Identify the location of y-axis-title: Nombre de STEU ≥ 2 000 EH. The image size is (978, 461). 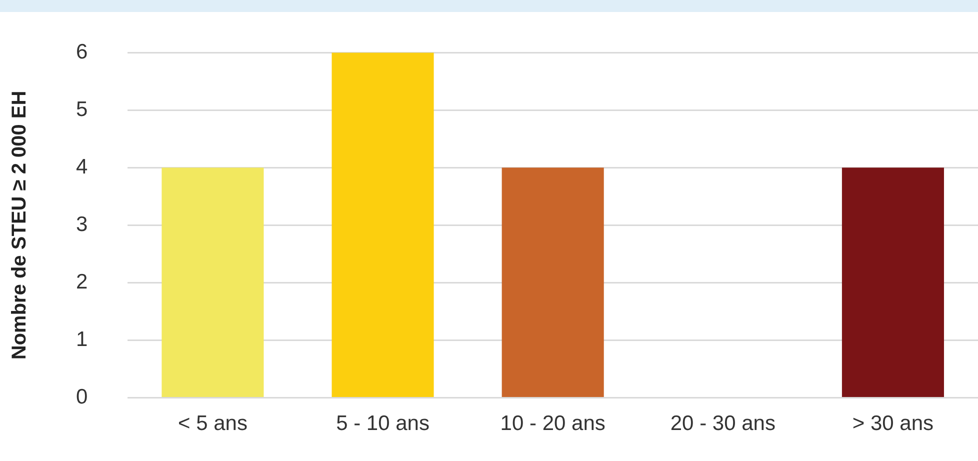
(19, 225).